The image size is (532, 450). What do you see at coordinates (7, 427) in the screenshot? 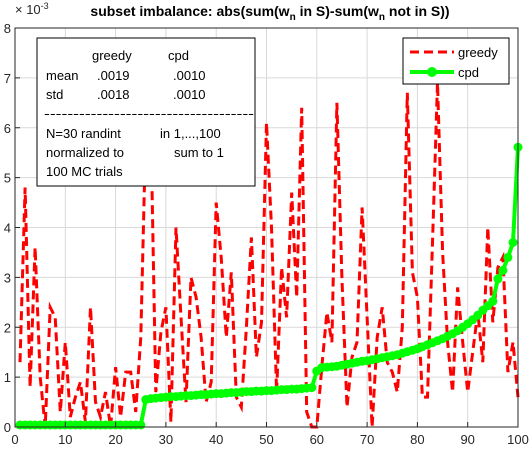
I see `y-tick-label: 0` at bounding box center [7, 427].